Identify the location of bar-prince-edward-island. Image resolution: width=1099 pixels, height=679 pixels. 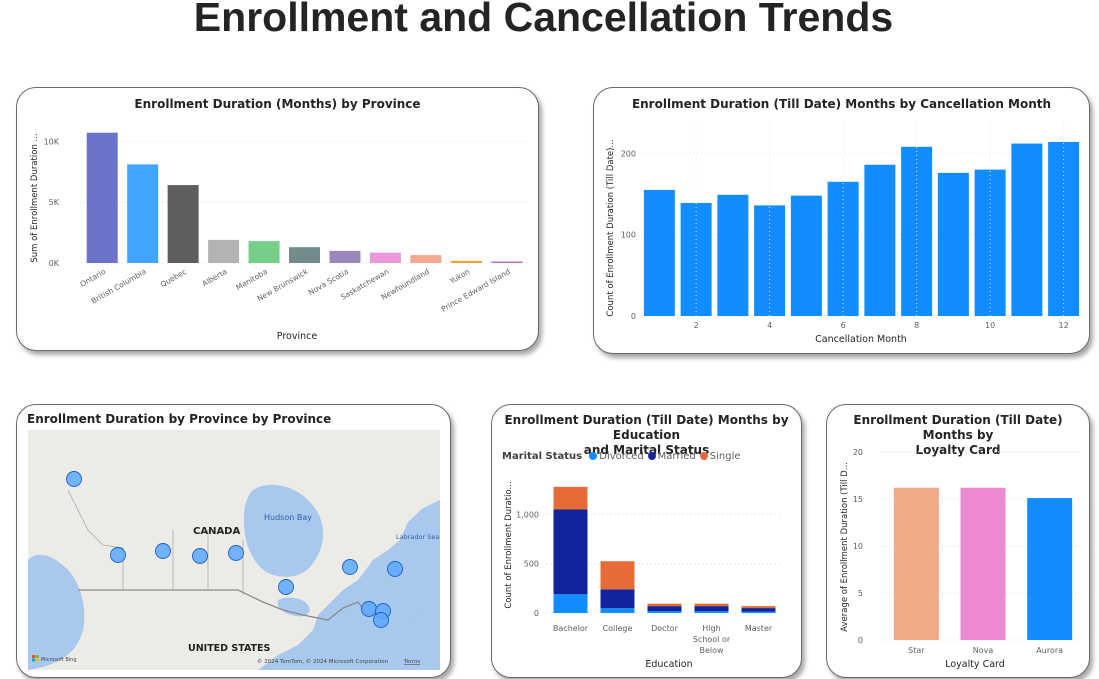
(507, 262).